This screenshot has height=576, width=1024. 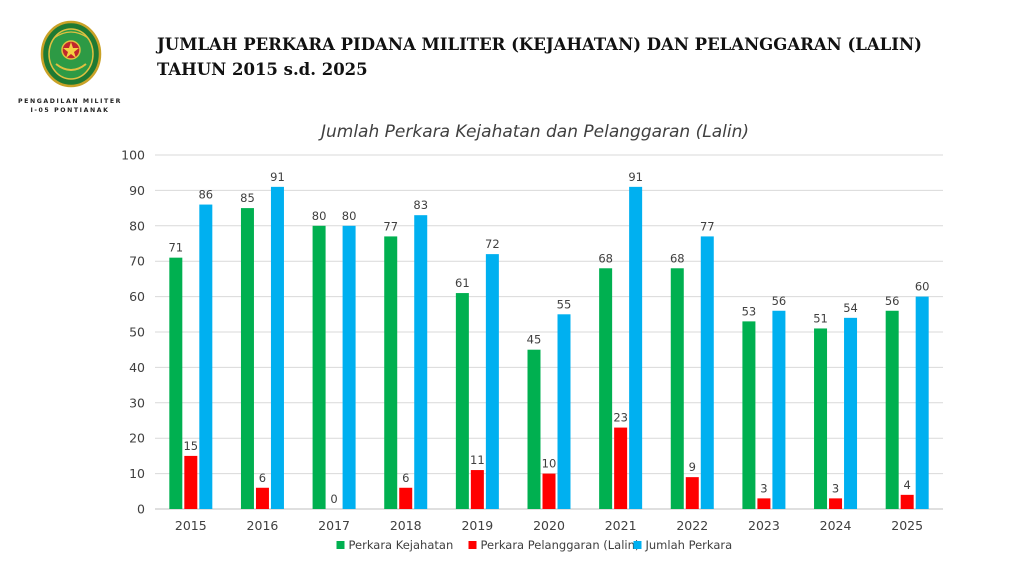 I want to click on legend-label: Jumlah Perkara, so click(x=689, y=545).